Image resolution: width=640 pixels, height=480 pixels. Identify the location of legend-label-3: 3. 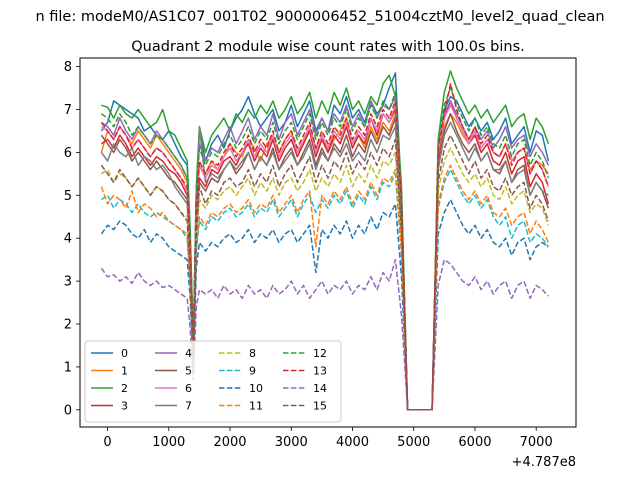
(124, 406).